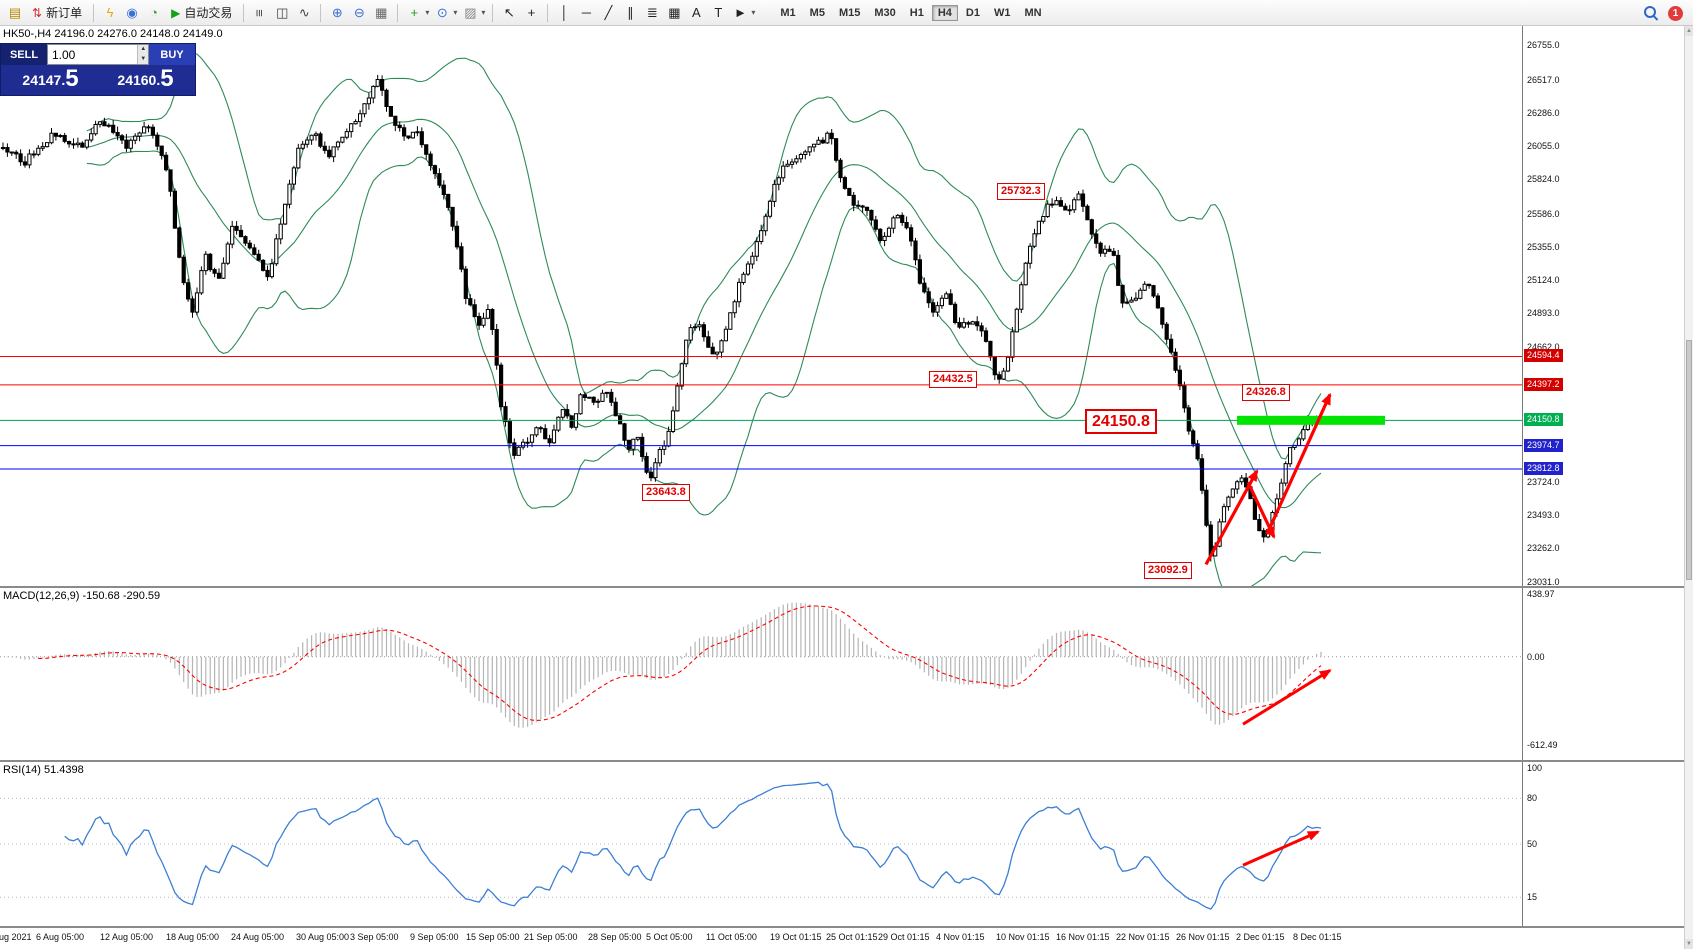 The height and width of the screenshot is (949, 1693). What do you see at coordinates (442, 12) in the screenshot?
I see `periods-icon: ⊙` at bounding box center [442, 12].